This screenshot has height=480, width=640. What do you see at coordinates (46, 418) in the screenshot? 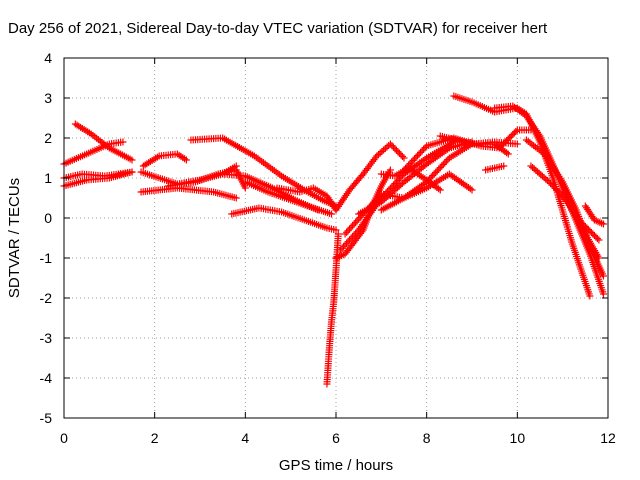
I see `y-tick-label: -5` at bounding box center [46, 418].